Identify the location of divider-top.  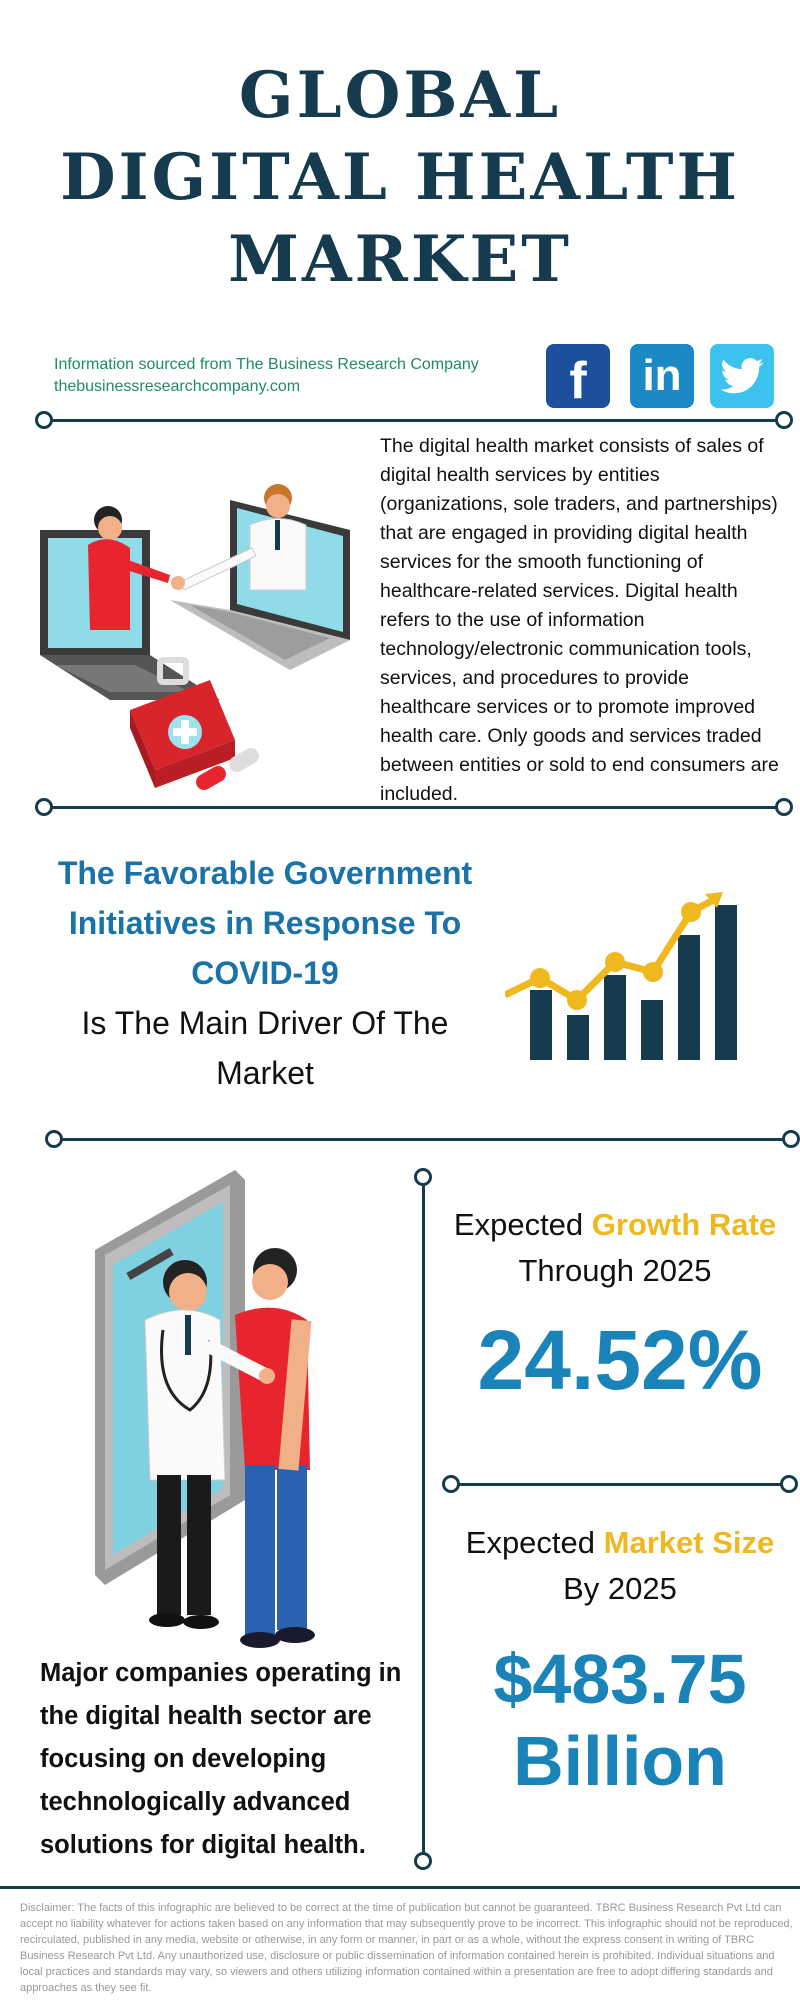
(414, 420).